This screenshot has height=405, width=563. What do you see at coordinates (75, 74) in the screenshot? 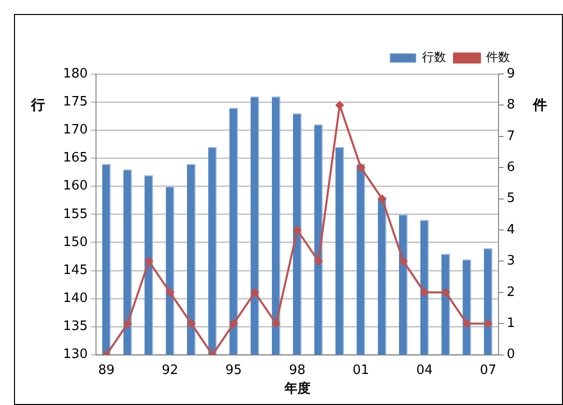
I see `y-tick-label: 180` at bounding box center [75, 74].